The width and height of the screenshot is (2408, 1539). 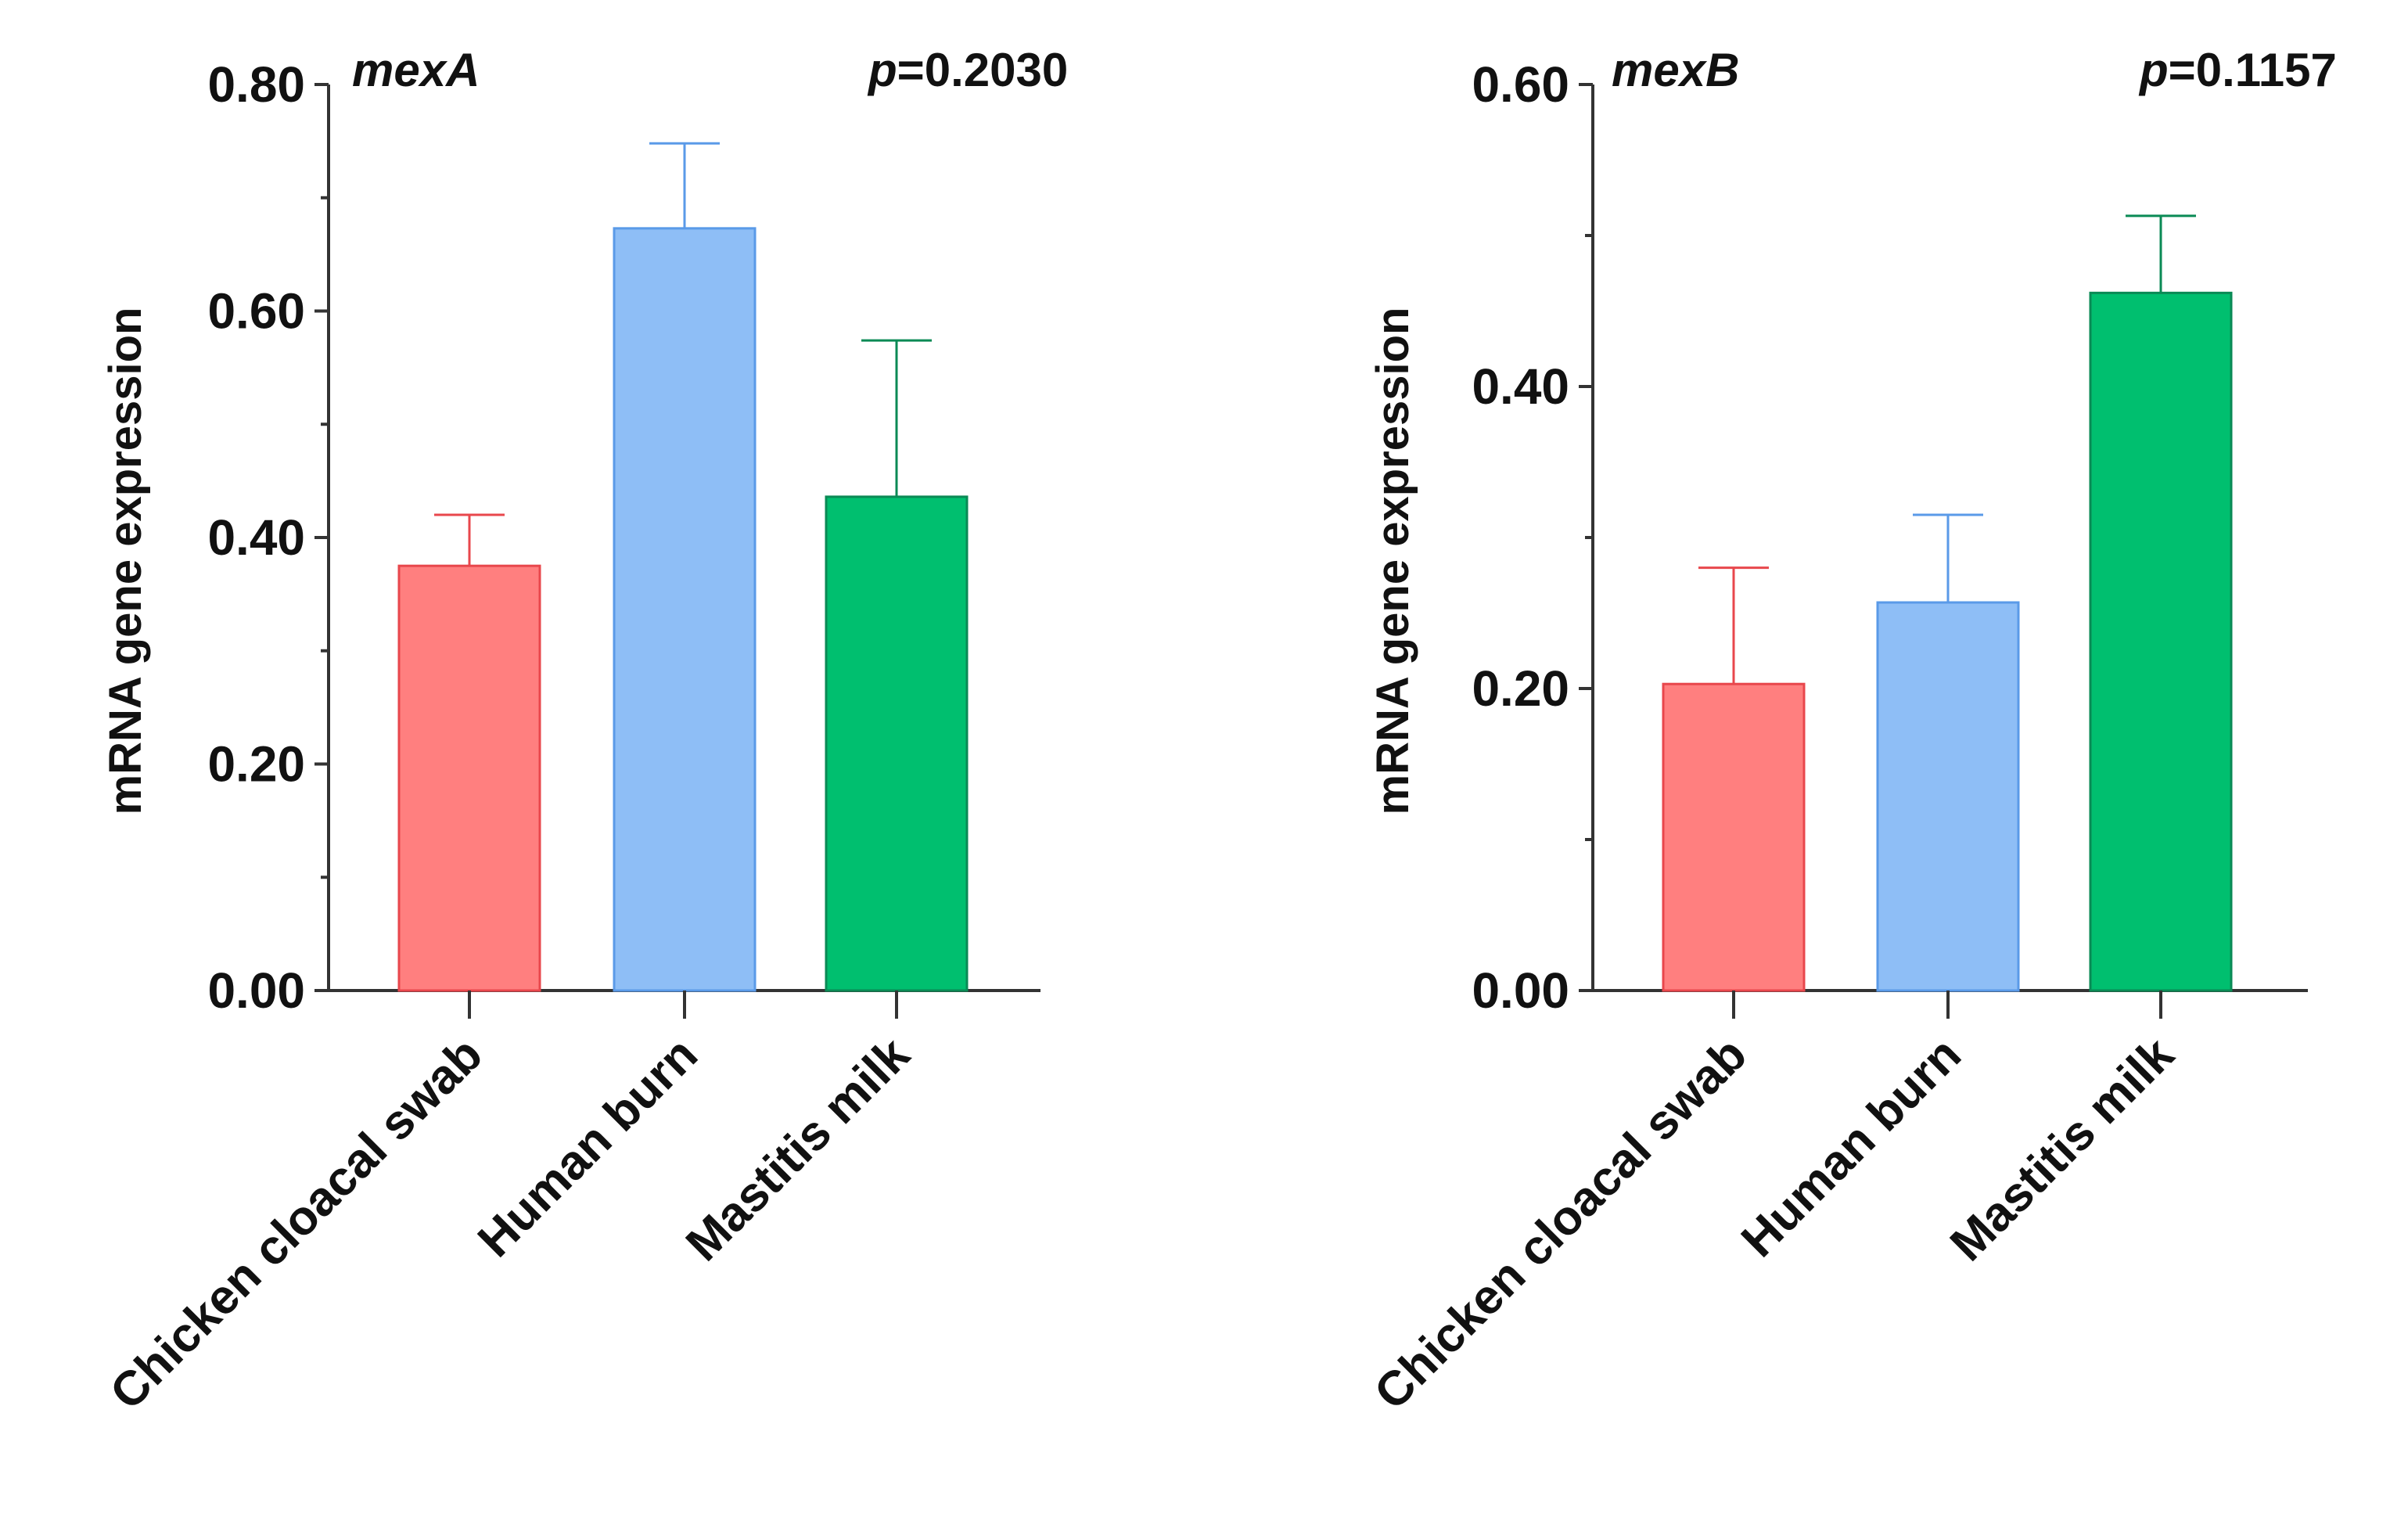 What do you see at coordinates (588, 1147) in the screenshot?
I see `mexa-category-label: Human burn` at bounding box center [588, 1147].